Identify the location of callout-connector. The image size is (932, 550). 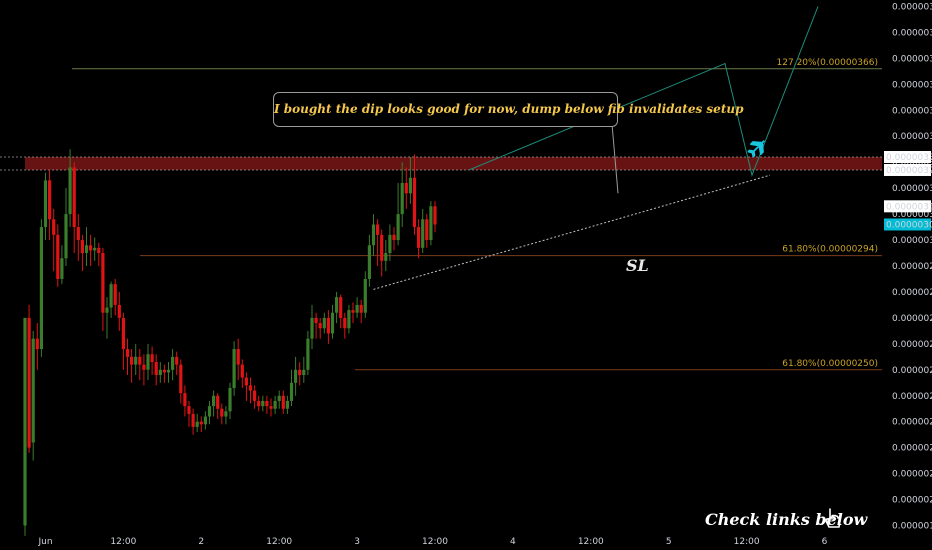
(615, 158).